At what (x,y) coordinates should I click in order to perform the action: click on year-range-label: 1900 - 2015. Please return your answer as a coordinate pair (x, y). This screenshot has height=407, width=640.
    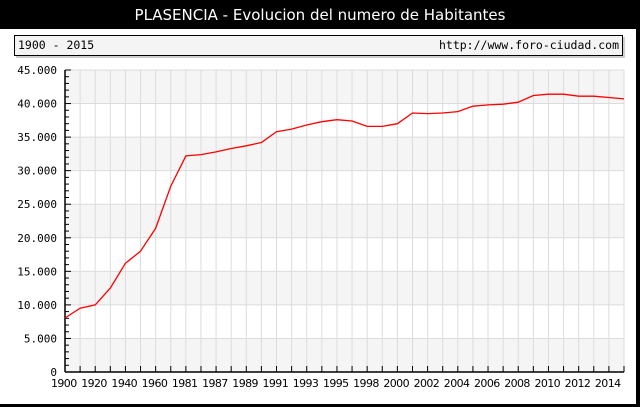
    Looking at the image, I should click on (56, 45).